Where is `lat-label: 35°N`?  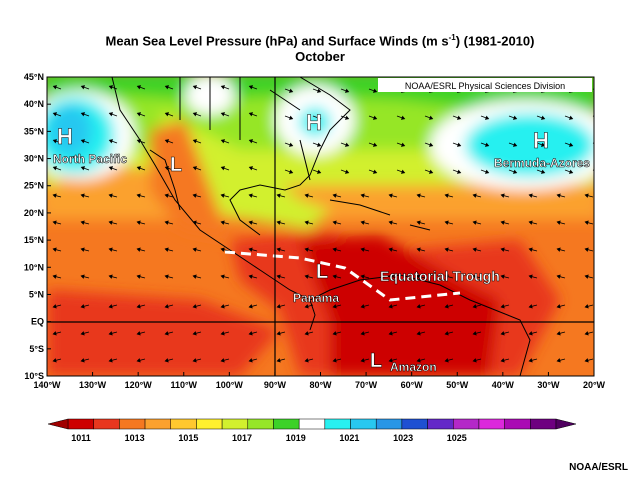 lat-label: 35°N is located at coordinates (34, 131).